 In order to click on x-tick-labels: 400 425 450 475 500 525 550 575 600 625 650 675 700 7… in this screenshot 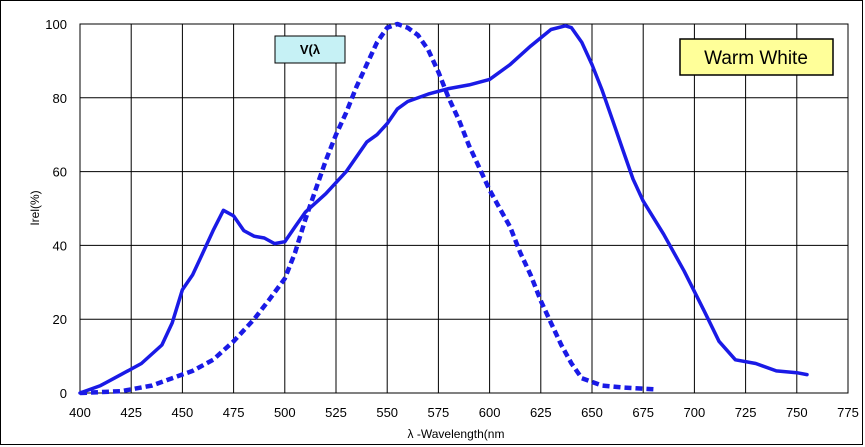, I will do `click(464, 412)`.